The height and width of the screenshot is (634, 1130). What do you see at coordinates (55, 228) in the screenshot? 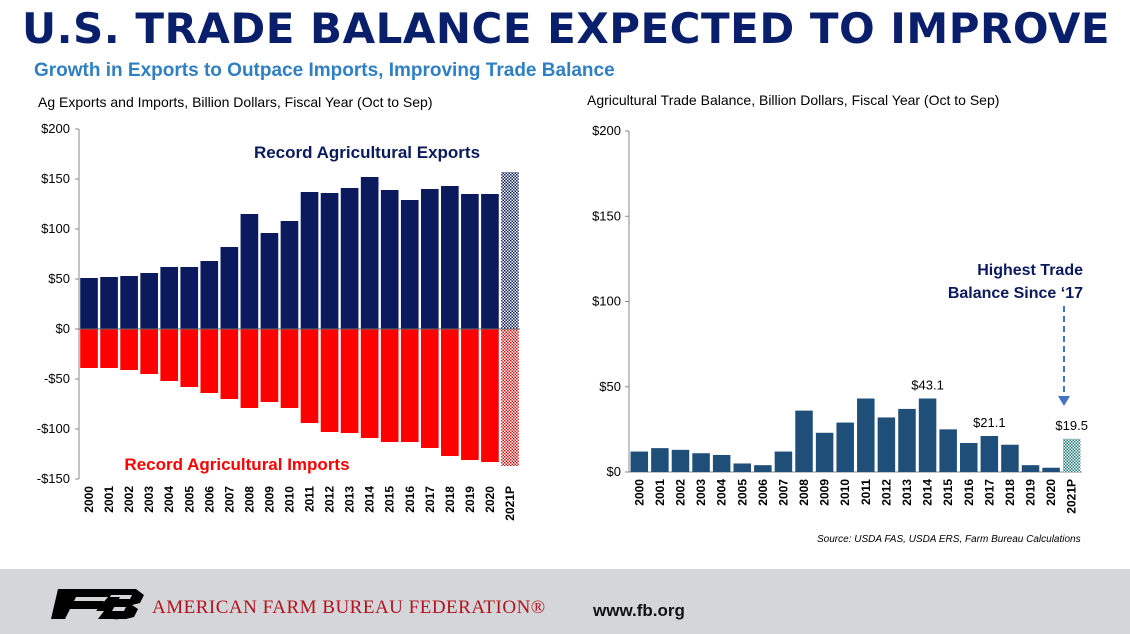
I see `left-y-tick-label: $100` at bounding box center [55, 228].